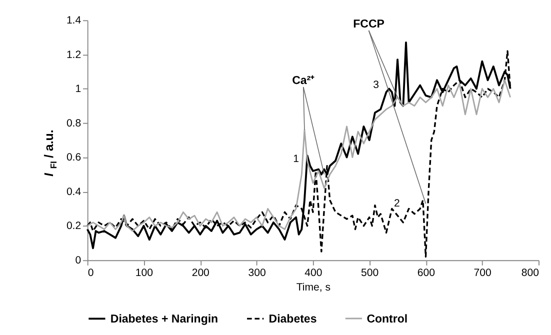 The width and height of the screenshot is (551, 335). What do you see at coordinates (387, 319) in the screenshot?
I see `legend-label: Control` at bounding box center [387, 319].